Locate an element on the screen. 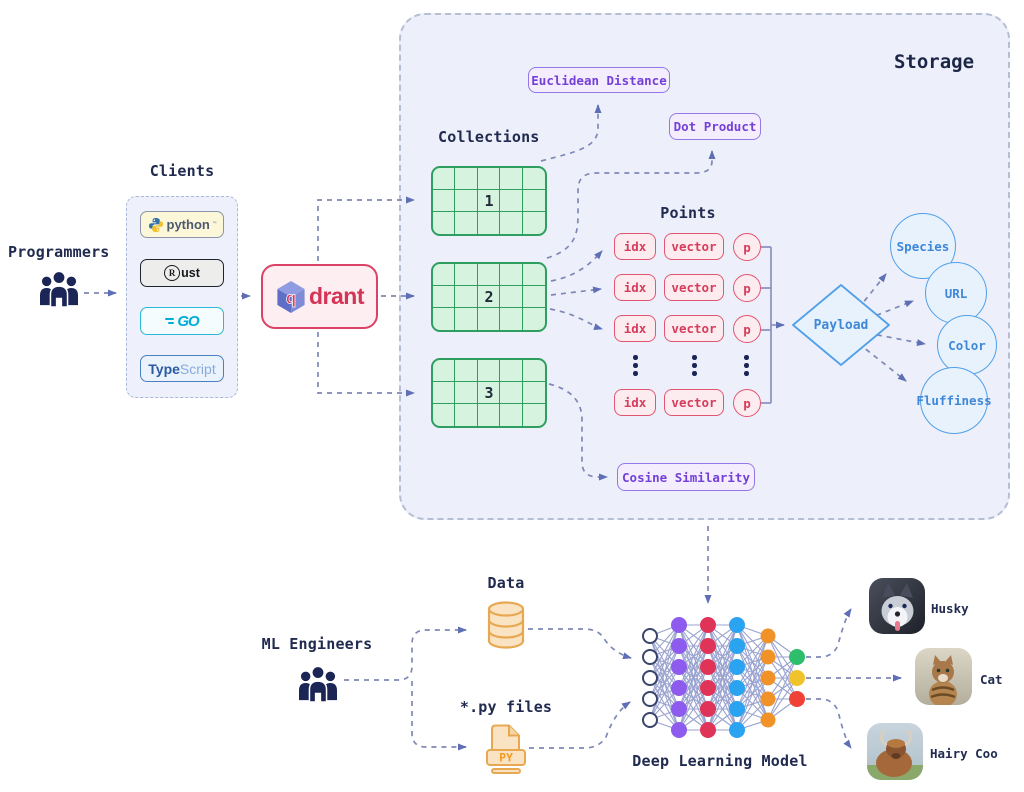 Image resolution: width=1024 pixels, height=792 pixels. arrow-network-husky is located at coordinates (829, 633).